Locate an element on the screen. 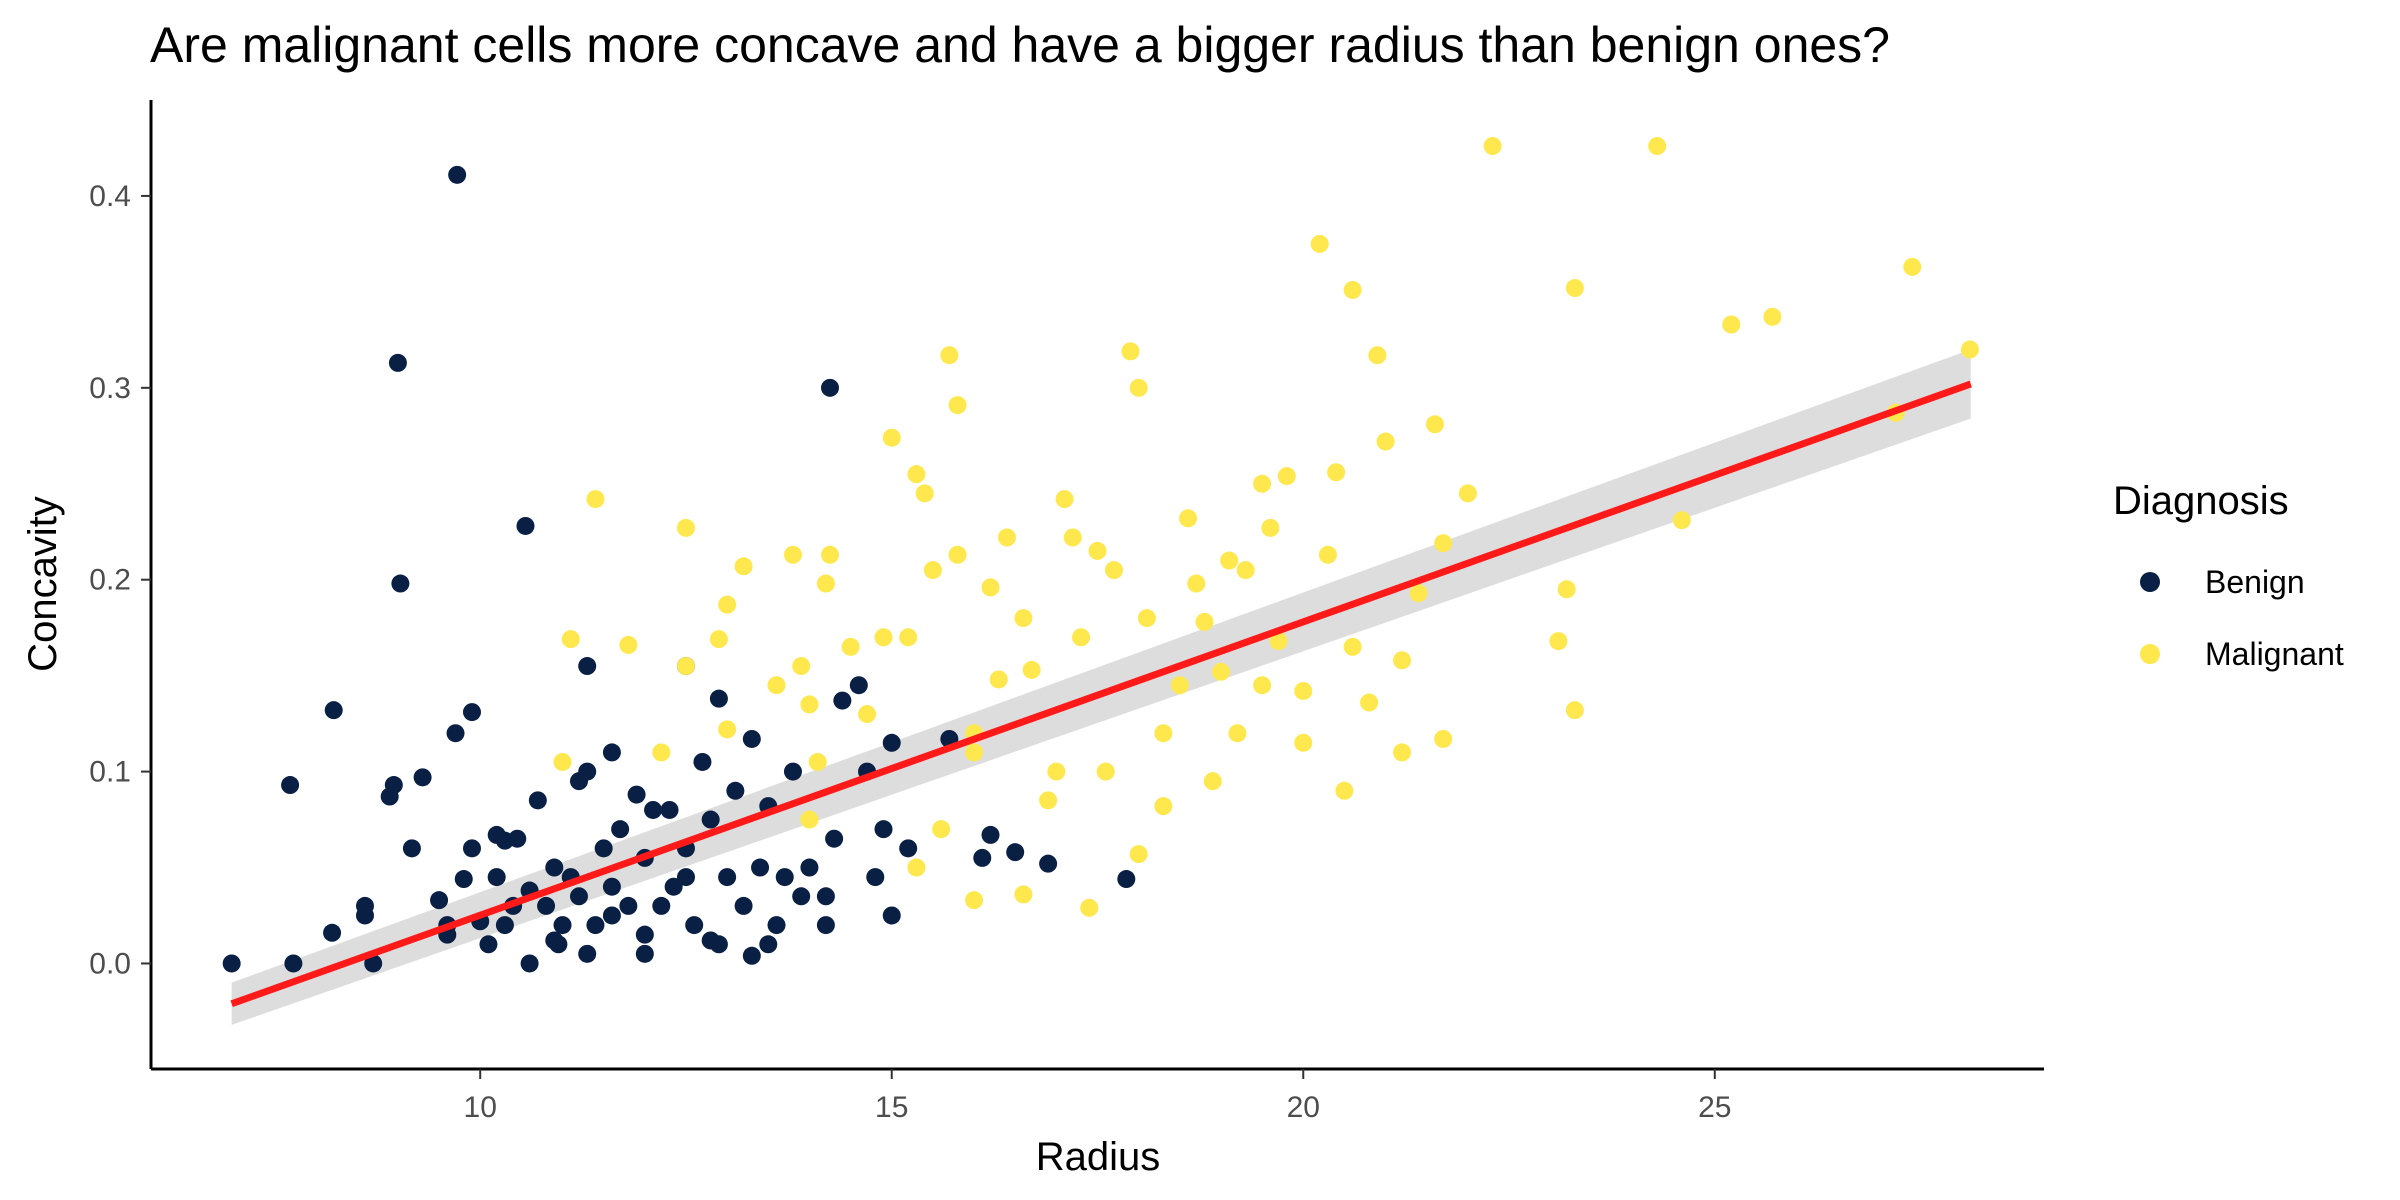  legend-malignant-label: Malignant is located at coordinates (2274, 654).